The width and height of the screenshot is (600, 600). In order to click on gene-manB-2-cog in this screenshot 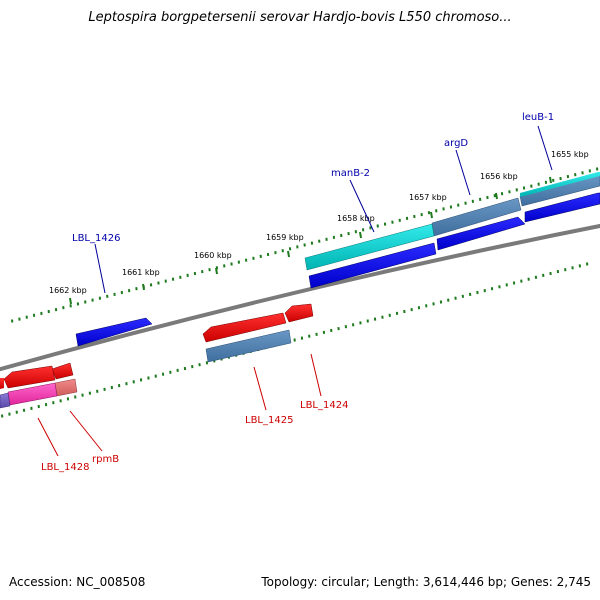, I will do `click(369, 247)`.